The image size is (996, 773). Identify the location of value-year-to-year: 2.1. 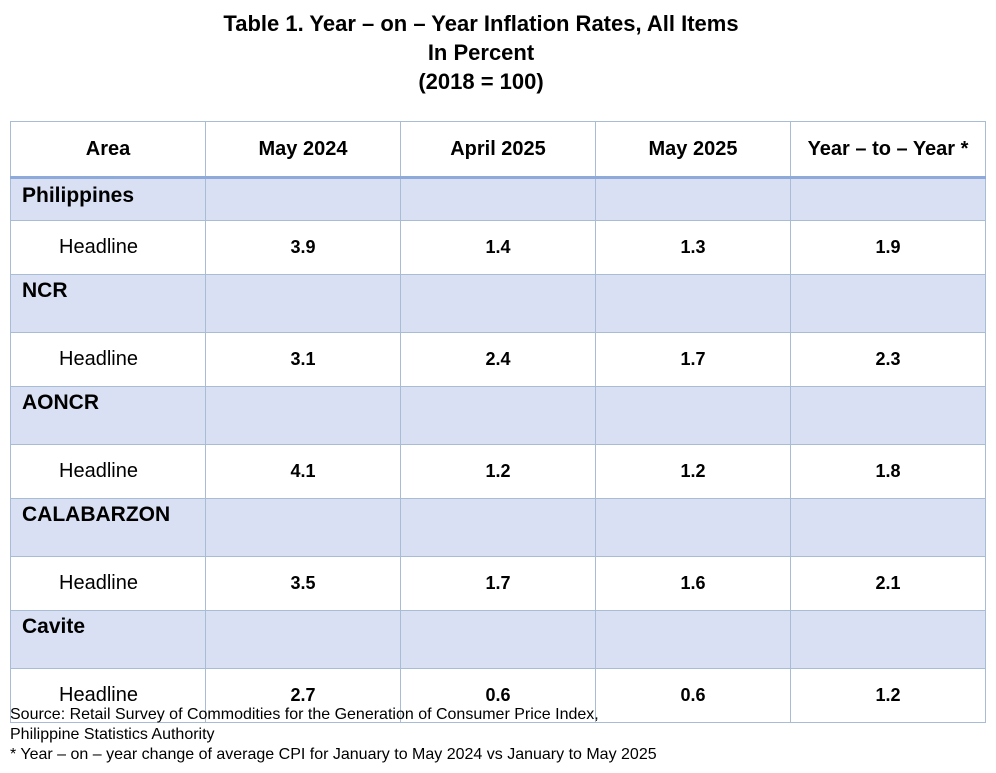
(888, 583).